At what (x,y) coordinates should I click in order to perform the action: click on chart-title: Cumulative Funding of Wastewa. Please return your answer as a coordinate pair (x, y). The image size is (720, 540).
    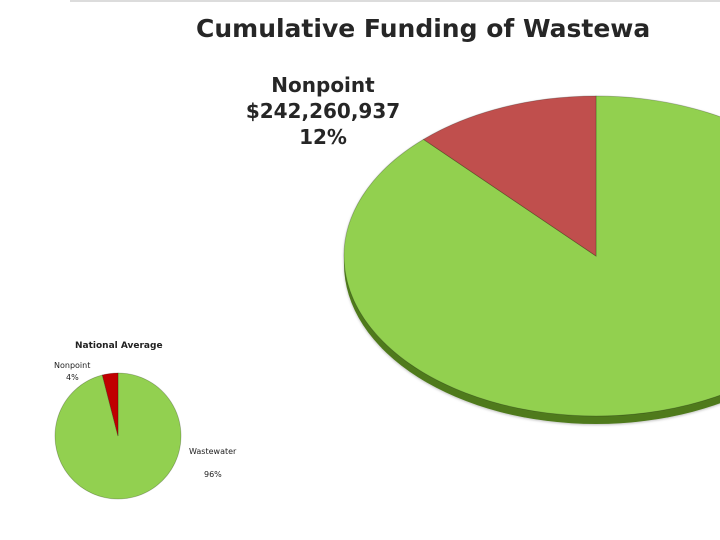
    Looking at the image, I should click on (423, 28).